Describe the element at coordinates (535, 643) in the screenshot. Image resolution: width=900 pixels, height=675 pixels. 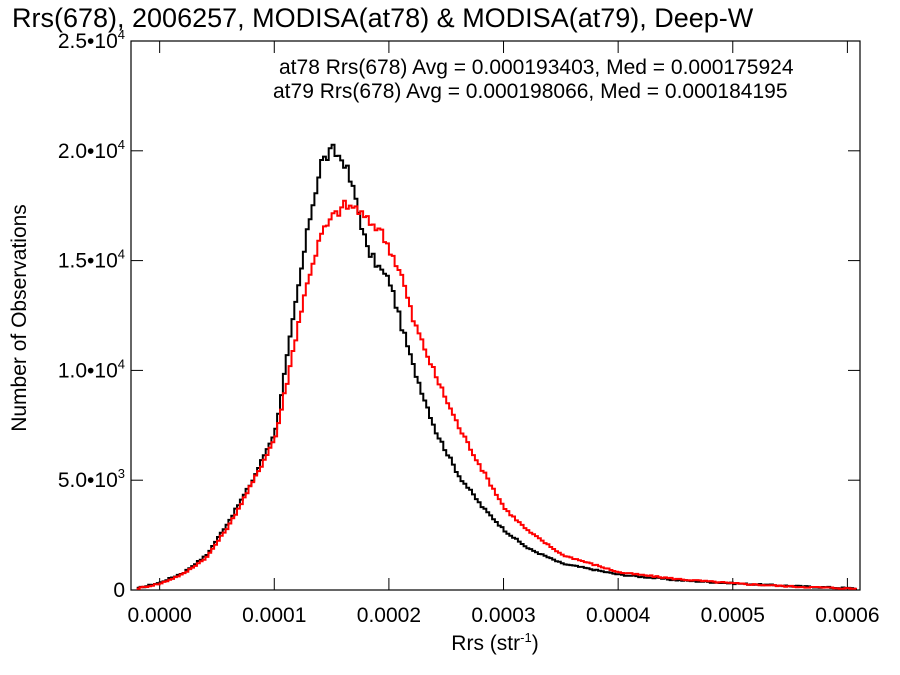
I see `x-axis-label-end: )` at that location.